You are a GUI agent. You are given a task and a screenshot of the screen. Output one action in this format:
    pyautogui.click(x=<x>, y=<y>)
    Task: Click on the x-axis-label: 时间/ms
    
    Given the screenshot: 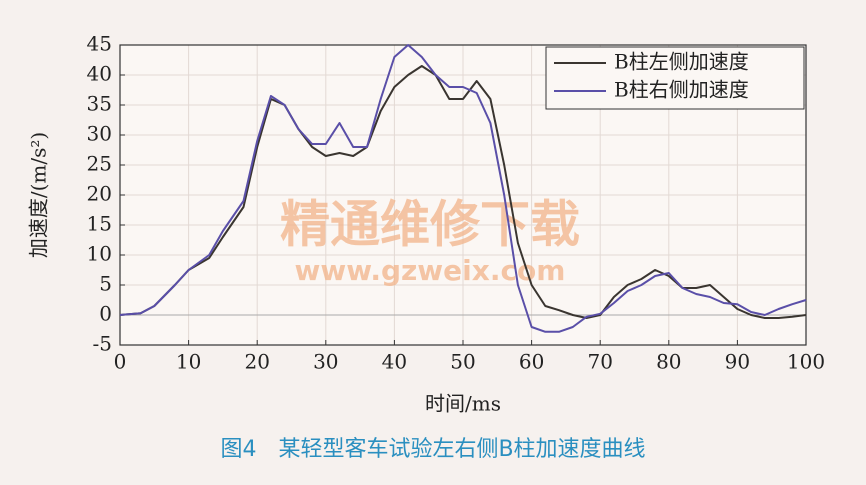 What is the action you would take?
    pyautogui.click(x=463, y=404)
    